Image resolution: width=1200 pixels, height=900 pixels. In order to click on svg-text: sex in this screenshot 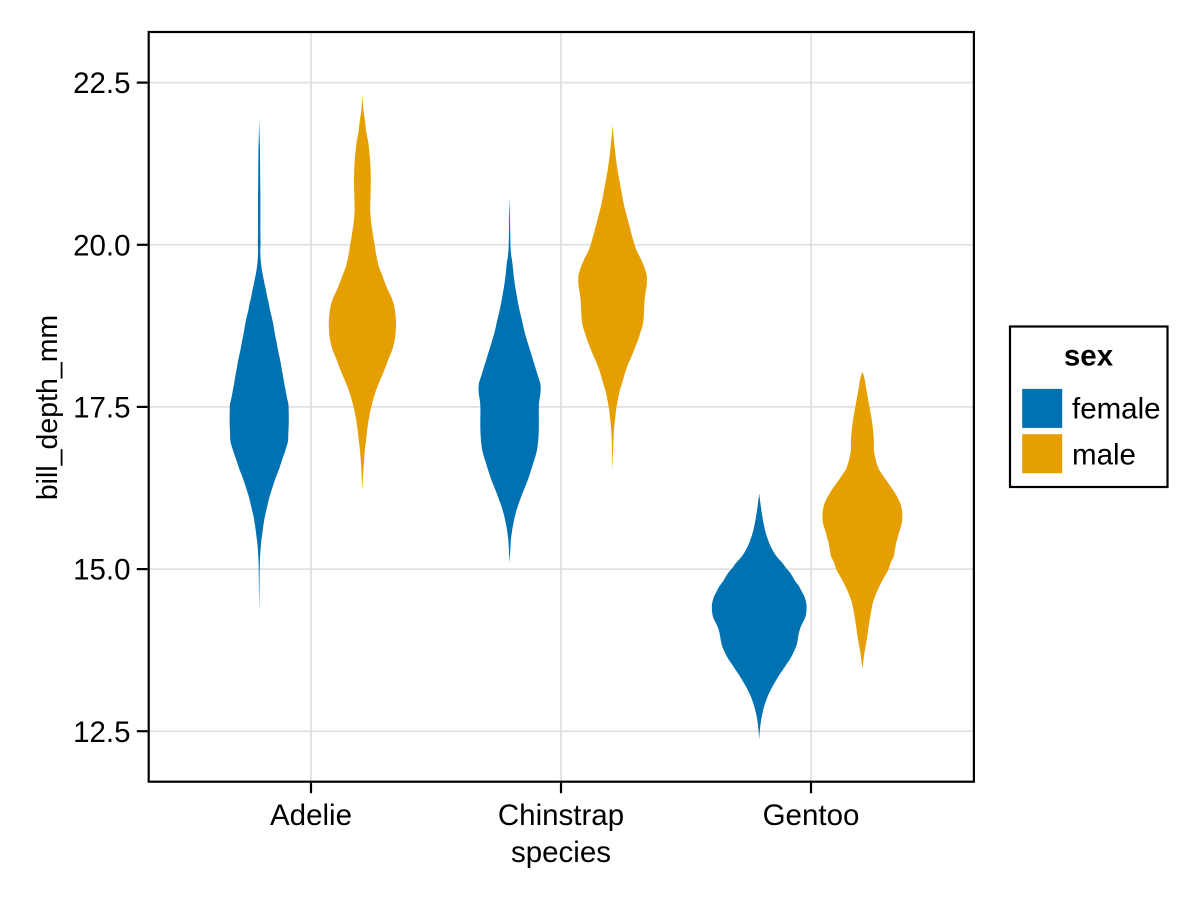, I will do `click(1089, 356)`.